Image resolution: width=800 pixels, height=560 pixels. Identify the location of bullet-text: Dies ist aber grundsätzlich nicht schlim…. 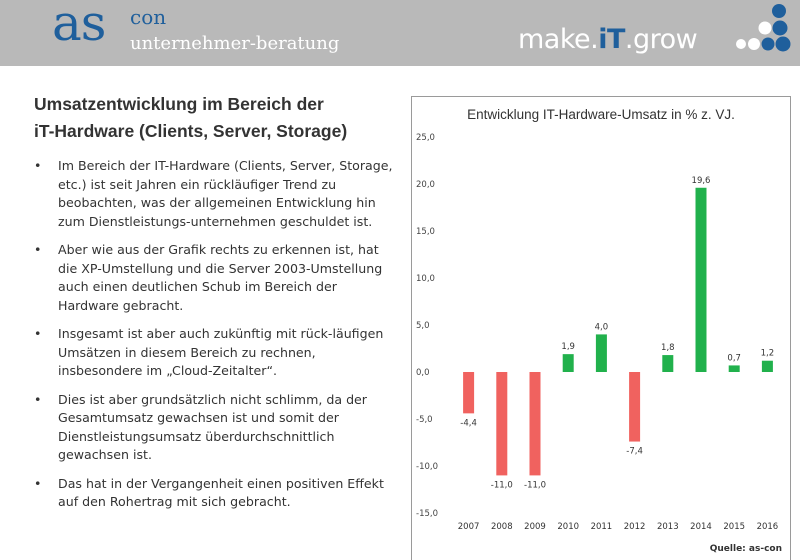
(212, 427).